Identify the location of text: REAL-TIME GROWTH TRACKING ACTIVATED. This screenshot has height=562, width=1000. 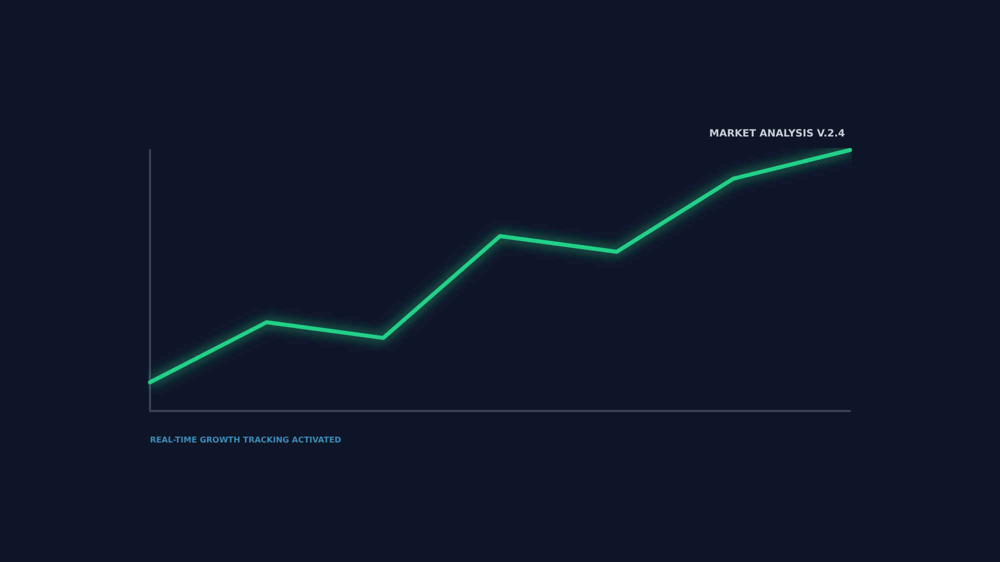
(246, 440).